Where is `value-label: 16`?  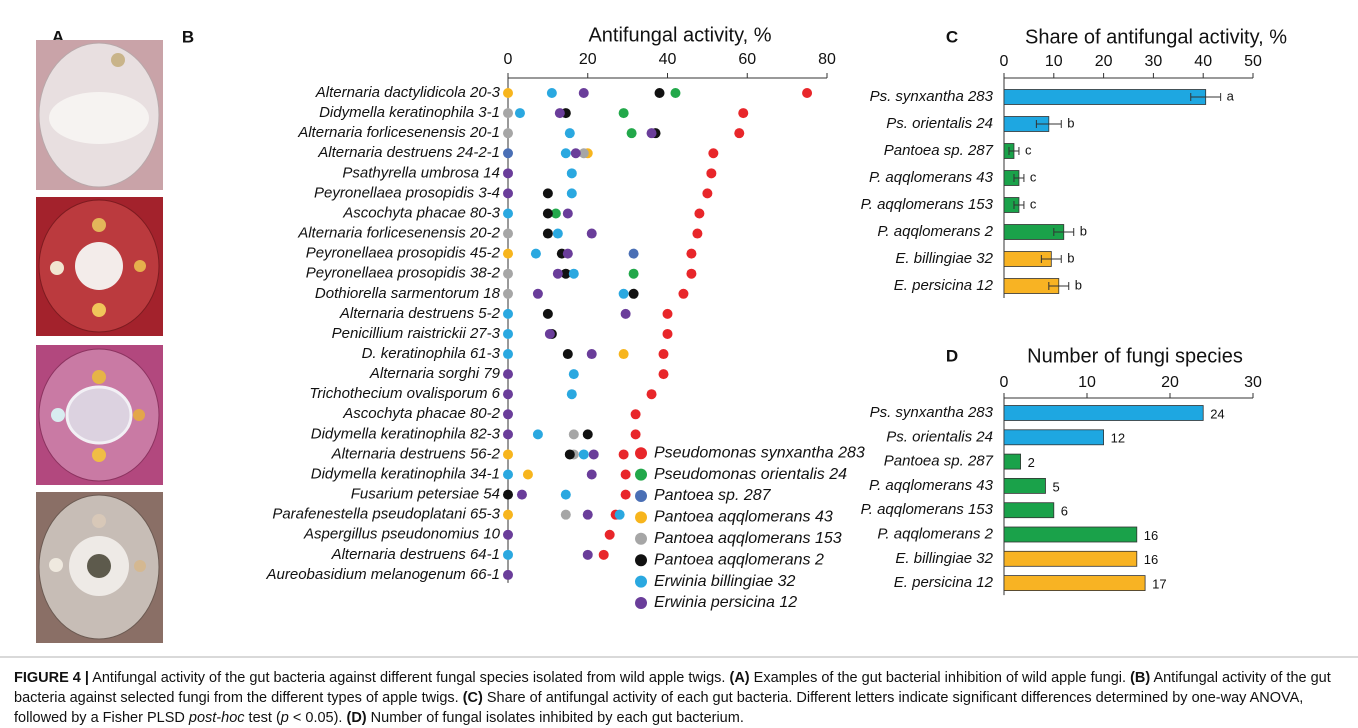
value-label: 16 is located at coordinates (1151, 535).